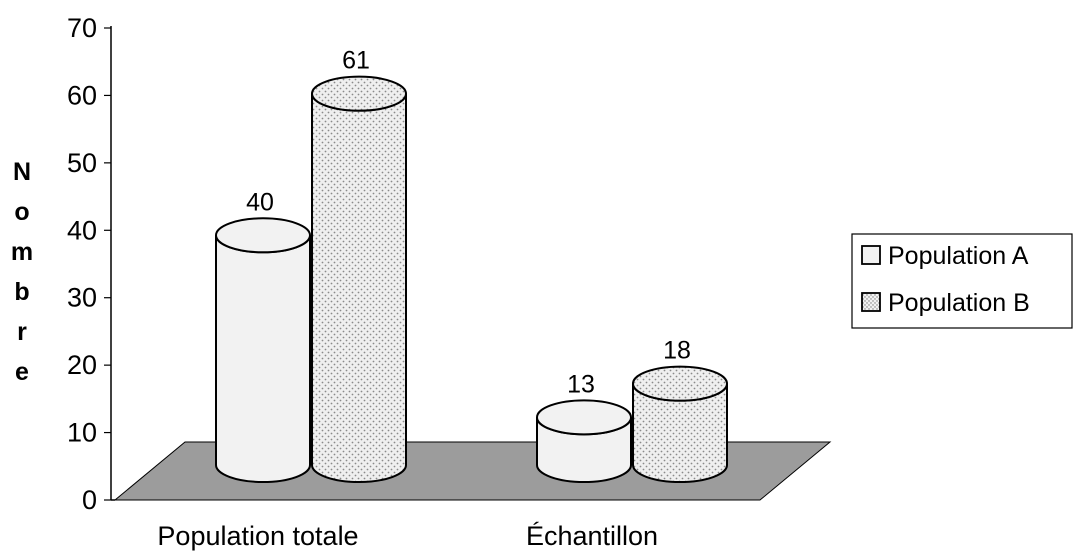 Image resolution: width=1073 pixels, height=552 pixels. What do you see at coordinates (871, 255) in the screenshot?
I see `legend-swatch-population-a` at bounding box center [871, 255].